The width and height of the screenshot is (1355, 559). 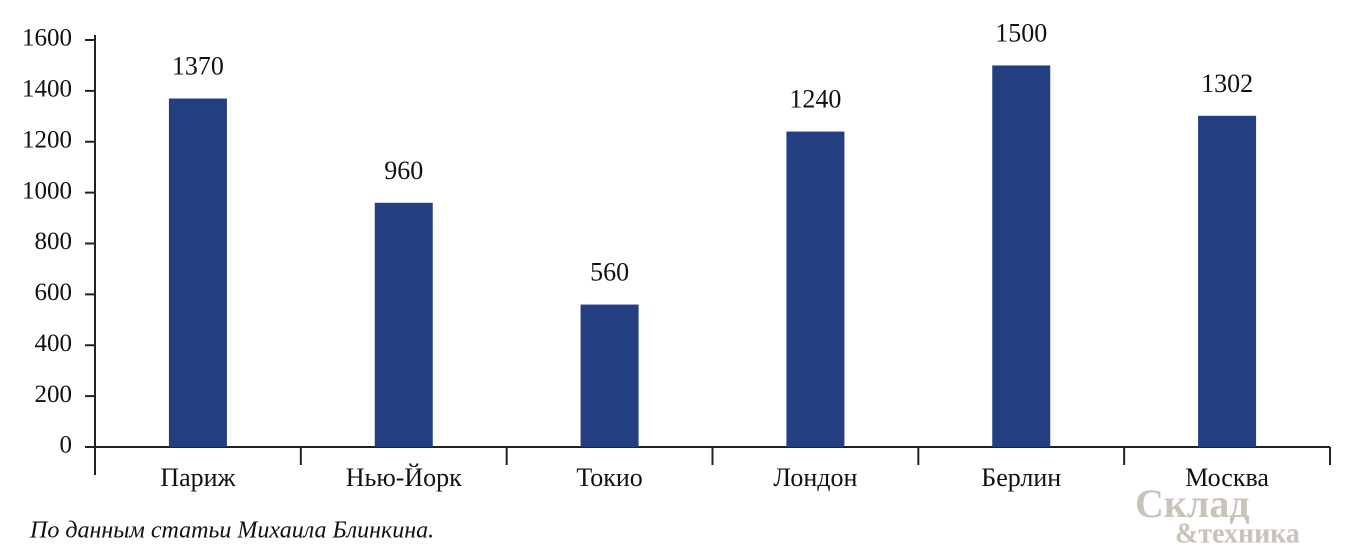 What do you see at coordinates (1237, 533) in the screenshot?
I see `watermark: &техника` at bounding box center [1237, 533].